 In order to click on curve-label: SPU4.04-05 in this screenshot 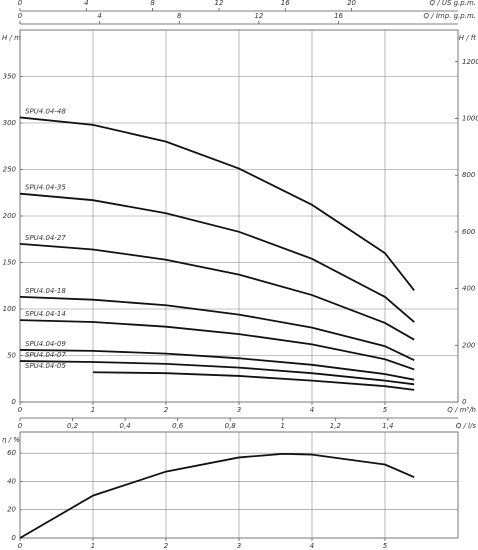, I will do `click(45, 366)`.